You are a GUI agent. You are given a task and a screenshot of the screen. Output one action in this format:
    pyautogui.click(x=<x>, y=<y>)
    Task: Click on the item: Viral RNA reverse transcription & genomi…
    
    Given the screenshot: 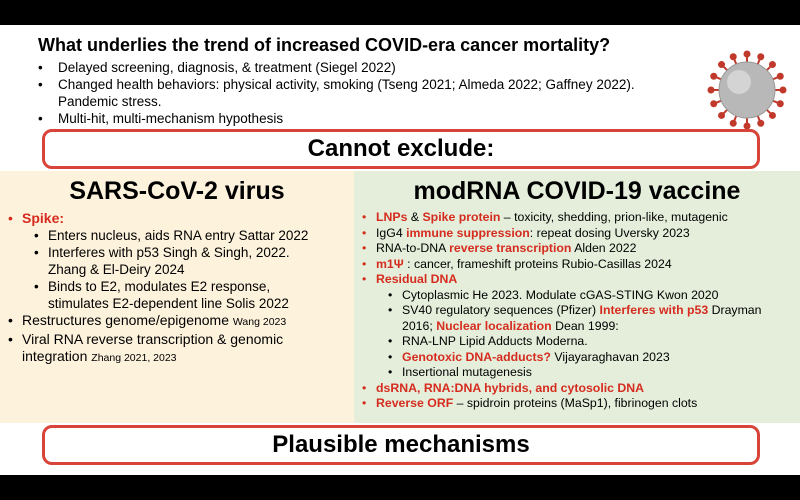 What is the action you would take?
    pyautogui.click(x=162, y=349)
    